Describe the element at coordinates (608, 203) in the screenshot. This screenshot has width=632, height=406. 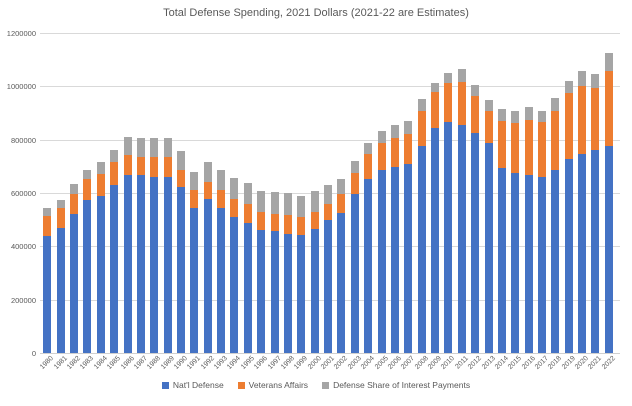
I see `bar-2022` at that location.